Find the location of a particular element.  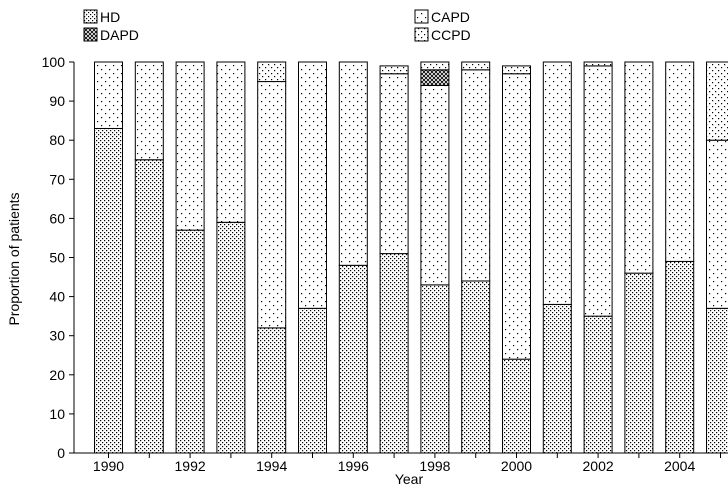

legend: HD CAPD DAPD CCPD is located at coordinates (277, 26).